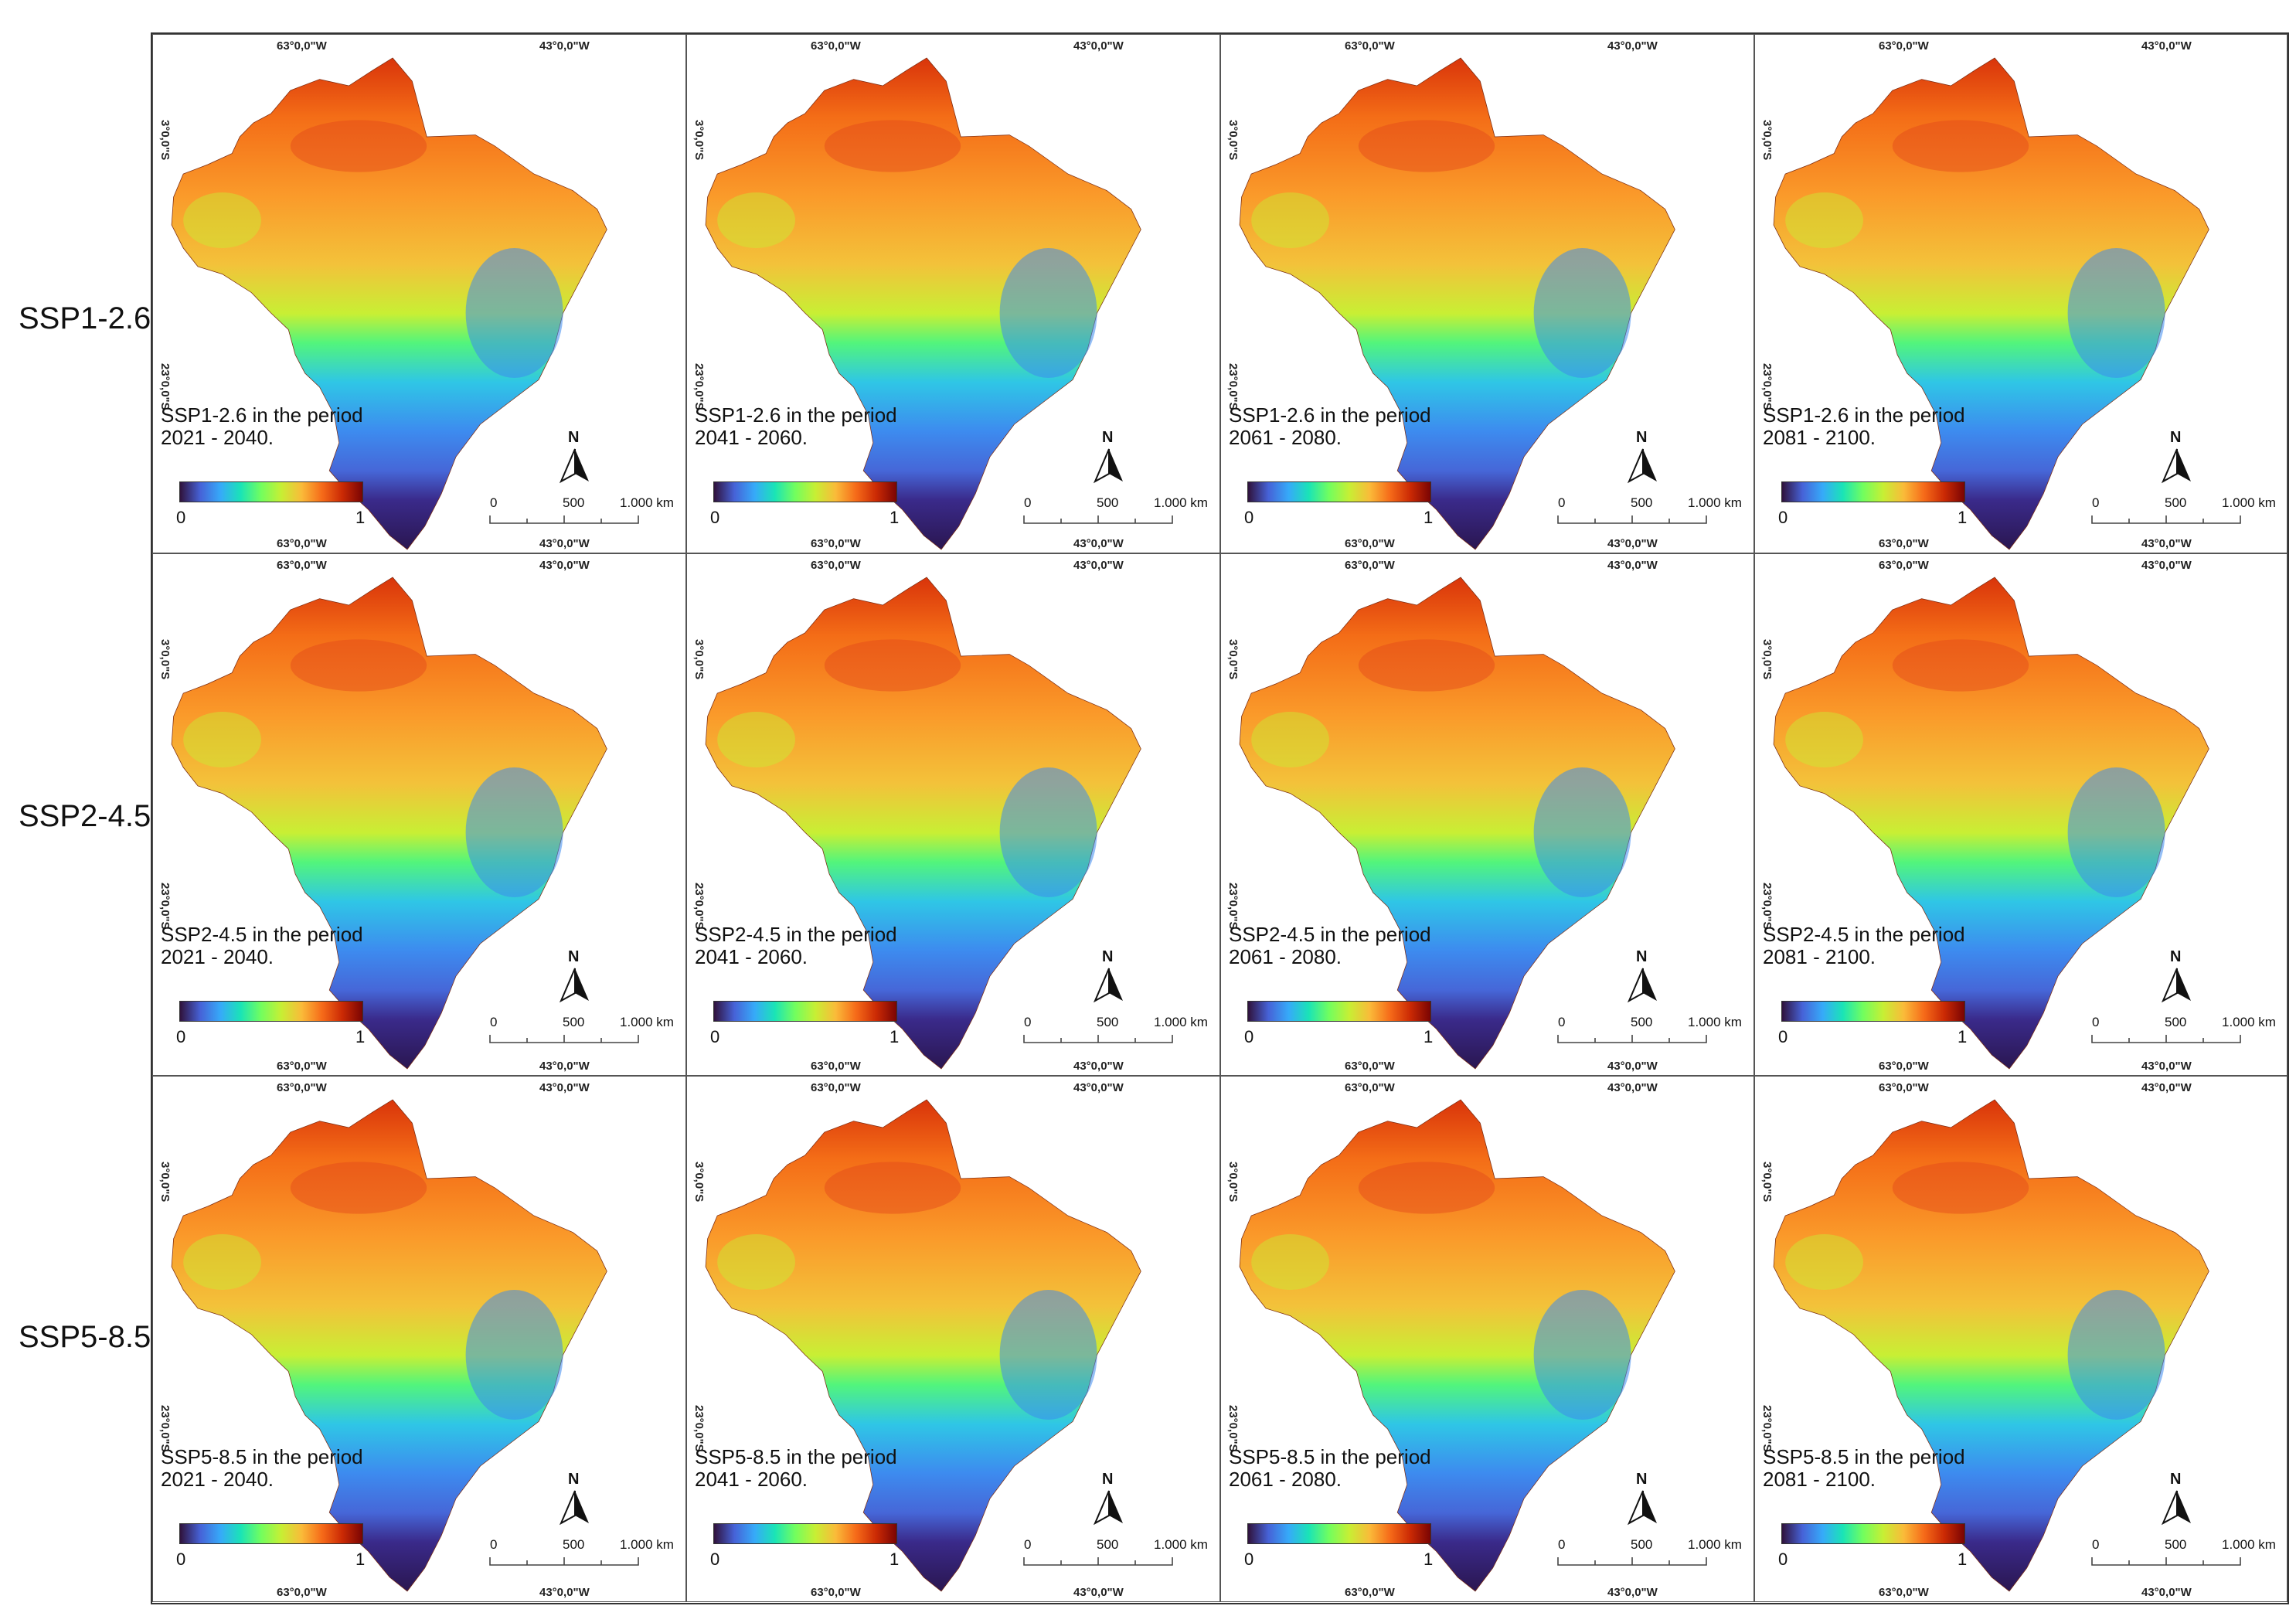 The image size is (2296, 1616). I want to click on panel-caption: SSP5-8.5 in the period 2061 - 2080., so click(1330, 1468).